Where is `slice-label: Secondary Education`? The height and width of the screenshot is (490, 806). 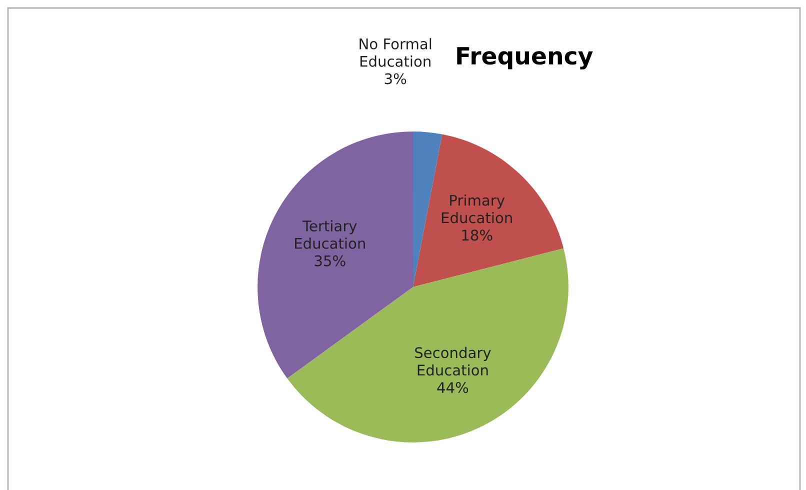 slice-label: Secondary Education is located at coordinates (453, 361).